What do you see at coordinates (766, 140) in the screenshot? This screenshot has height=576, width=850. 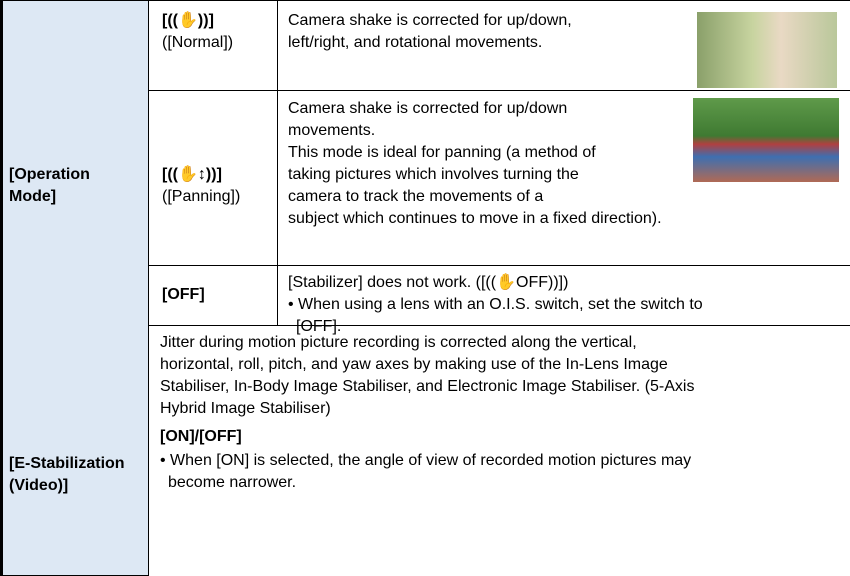 I see `photo-panning` at bounding box center [766, 140].